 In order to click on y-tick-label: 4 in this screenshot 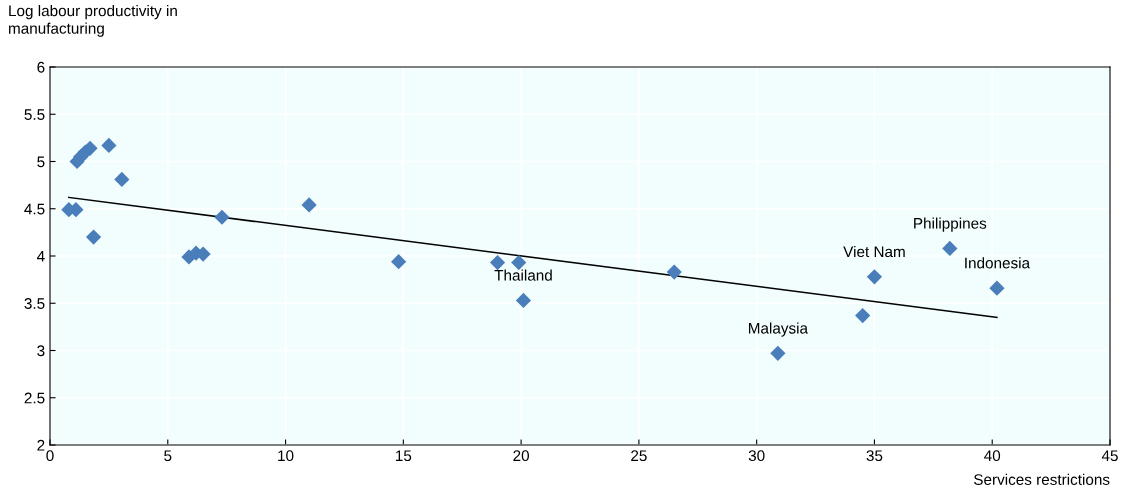, I will do `click(40, 256)`.